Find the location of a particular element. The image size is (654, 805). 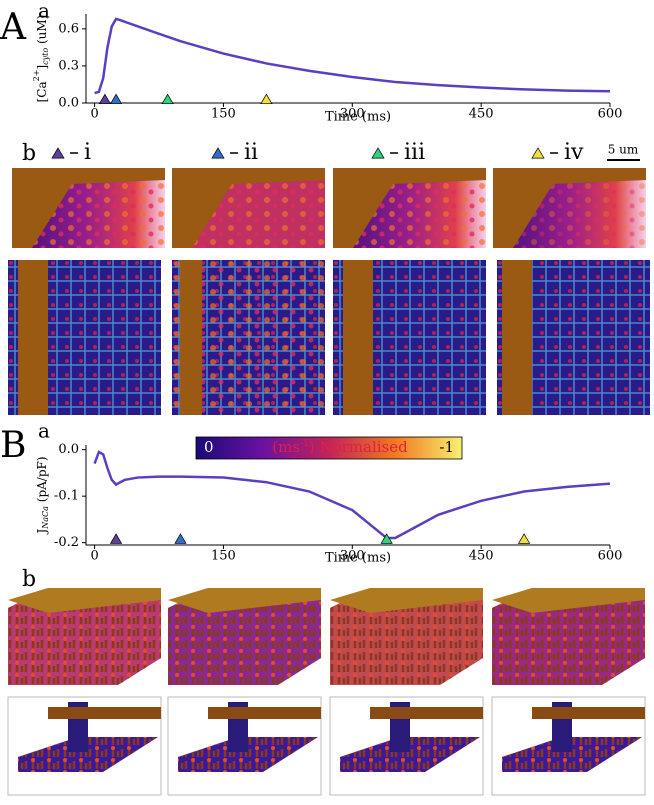

legend-label: iii is located at coordinates (414, 152).